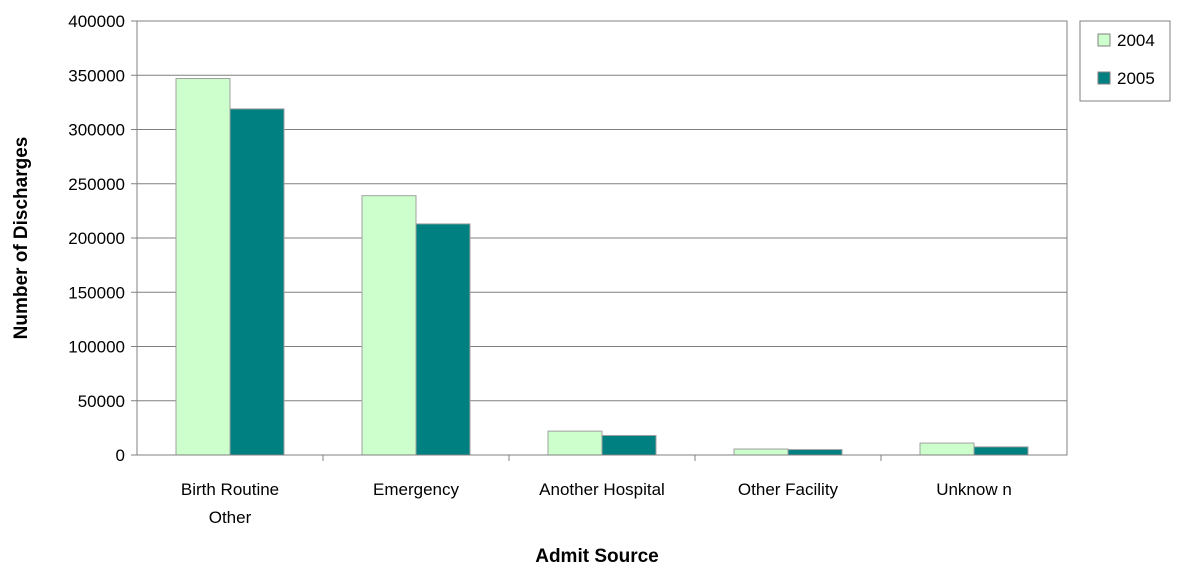 This screenshot has width=1179, height=573. Describe the element at coordinates (1104, 78) in the screenshot. I see `legend-swatch-2005` at that location.